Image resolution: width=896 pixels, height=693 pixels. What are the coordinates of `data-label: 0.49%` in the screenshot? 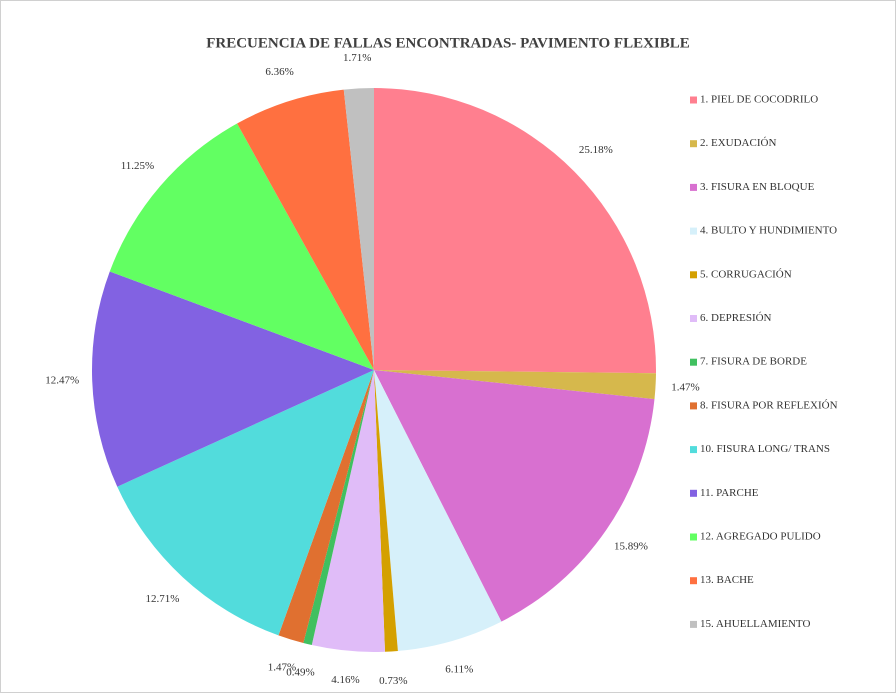 It's located at (300, 673).